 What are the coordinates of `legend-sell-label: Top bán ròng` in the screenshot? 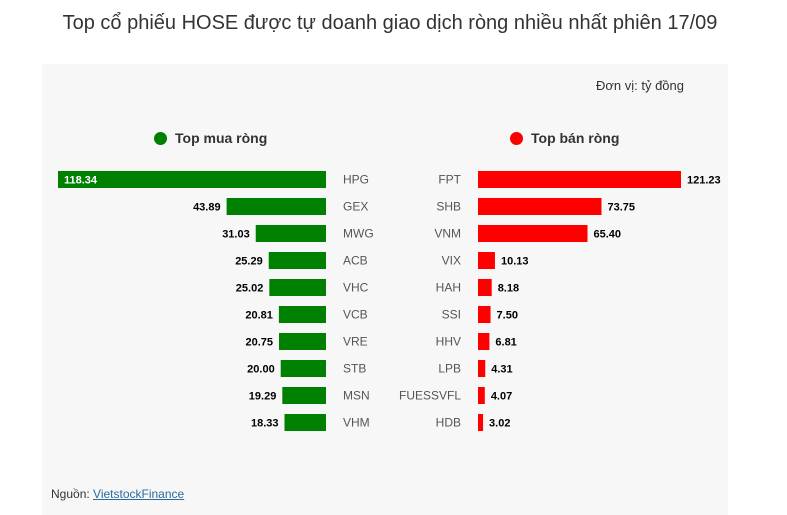 It's located at (575, 138).